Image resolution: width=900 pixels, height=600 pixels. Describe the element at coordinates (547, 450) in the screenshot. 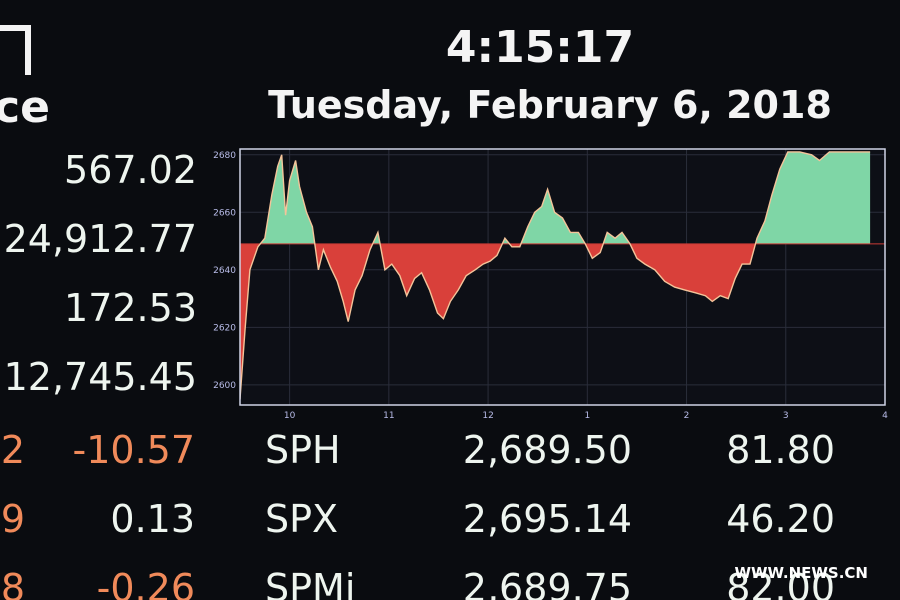

I see `price: 2,689.50` at that location.